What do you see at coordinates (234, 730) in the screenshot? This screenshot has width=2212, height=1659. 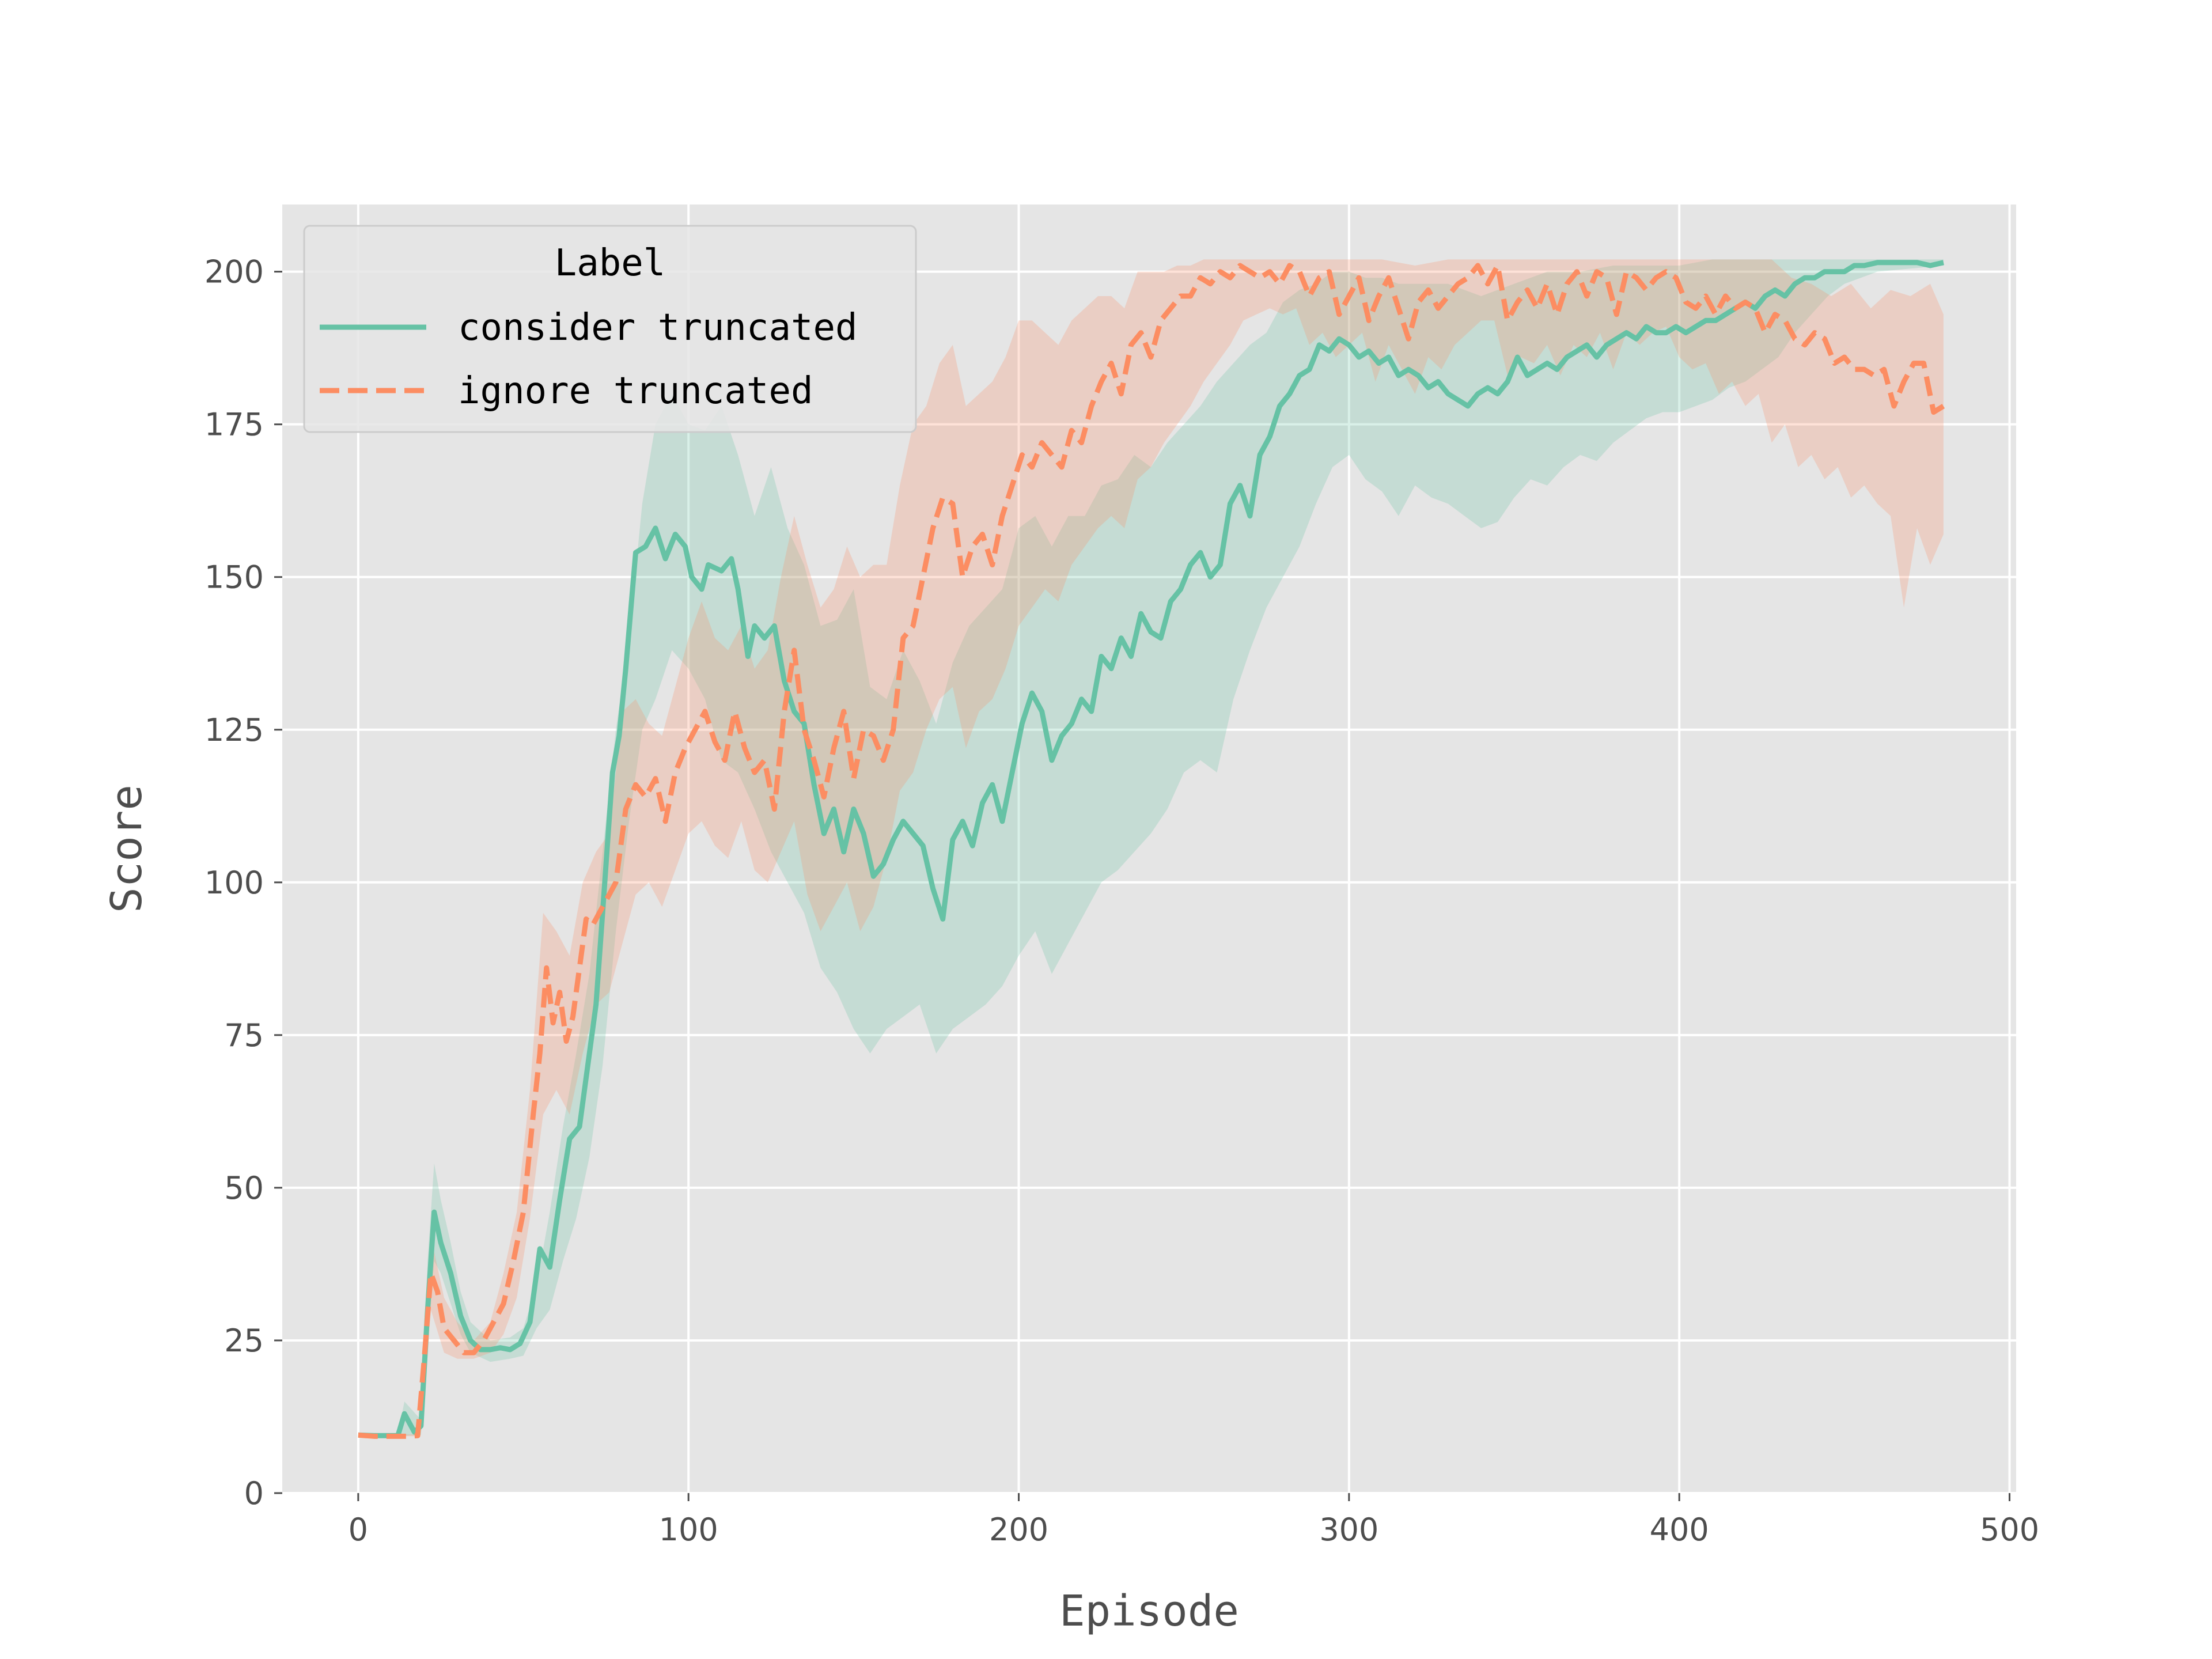 I see `y-tick-label: 125` at bounding box center [234, 730].